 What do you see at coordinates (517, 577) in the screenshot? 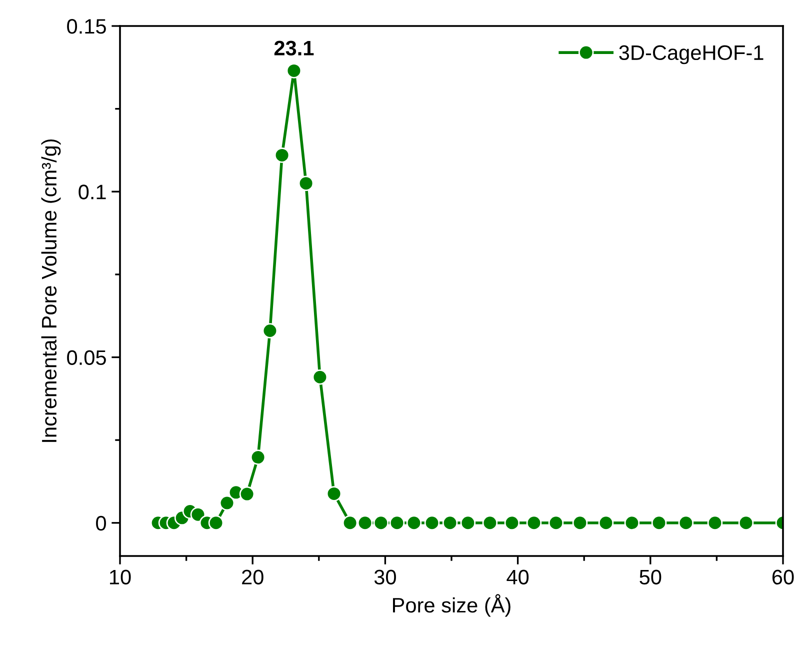
I see `x-tick-label: 40` at bounding box center [517, 577].